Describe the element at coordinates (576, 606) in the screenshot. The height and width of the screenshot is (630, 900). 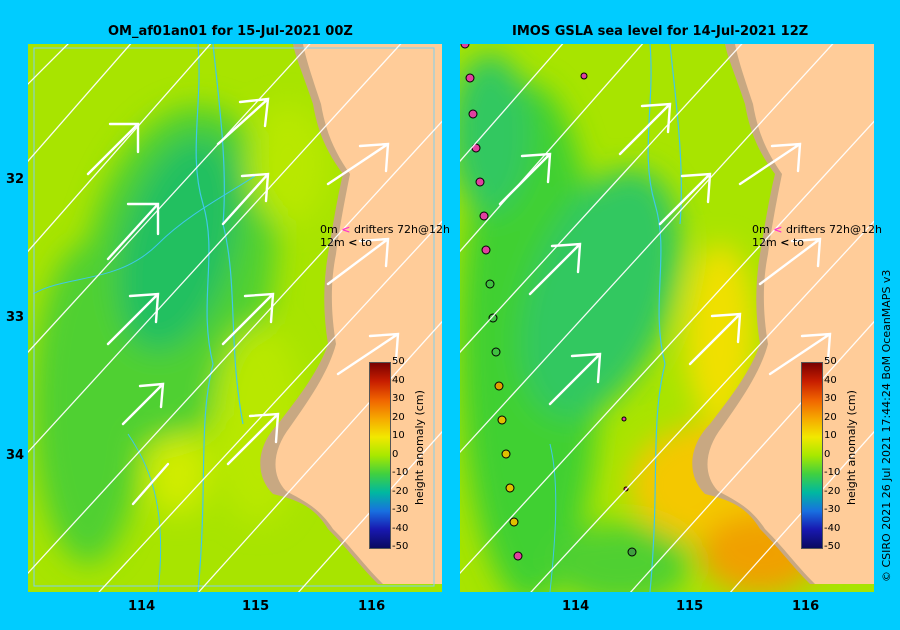
I see `lon-label-114-right: 114` at that location.